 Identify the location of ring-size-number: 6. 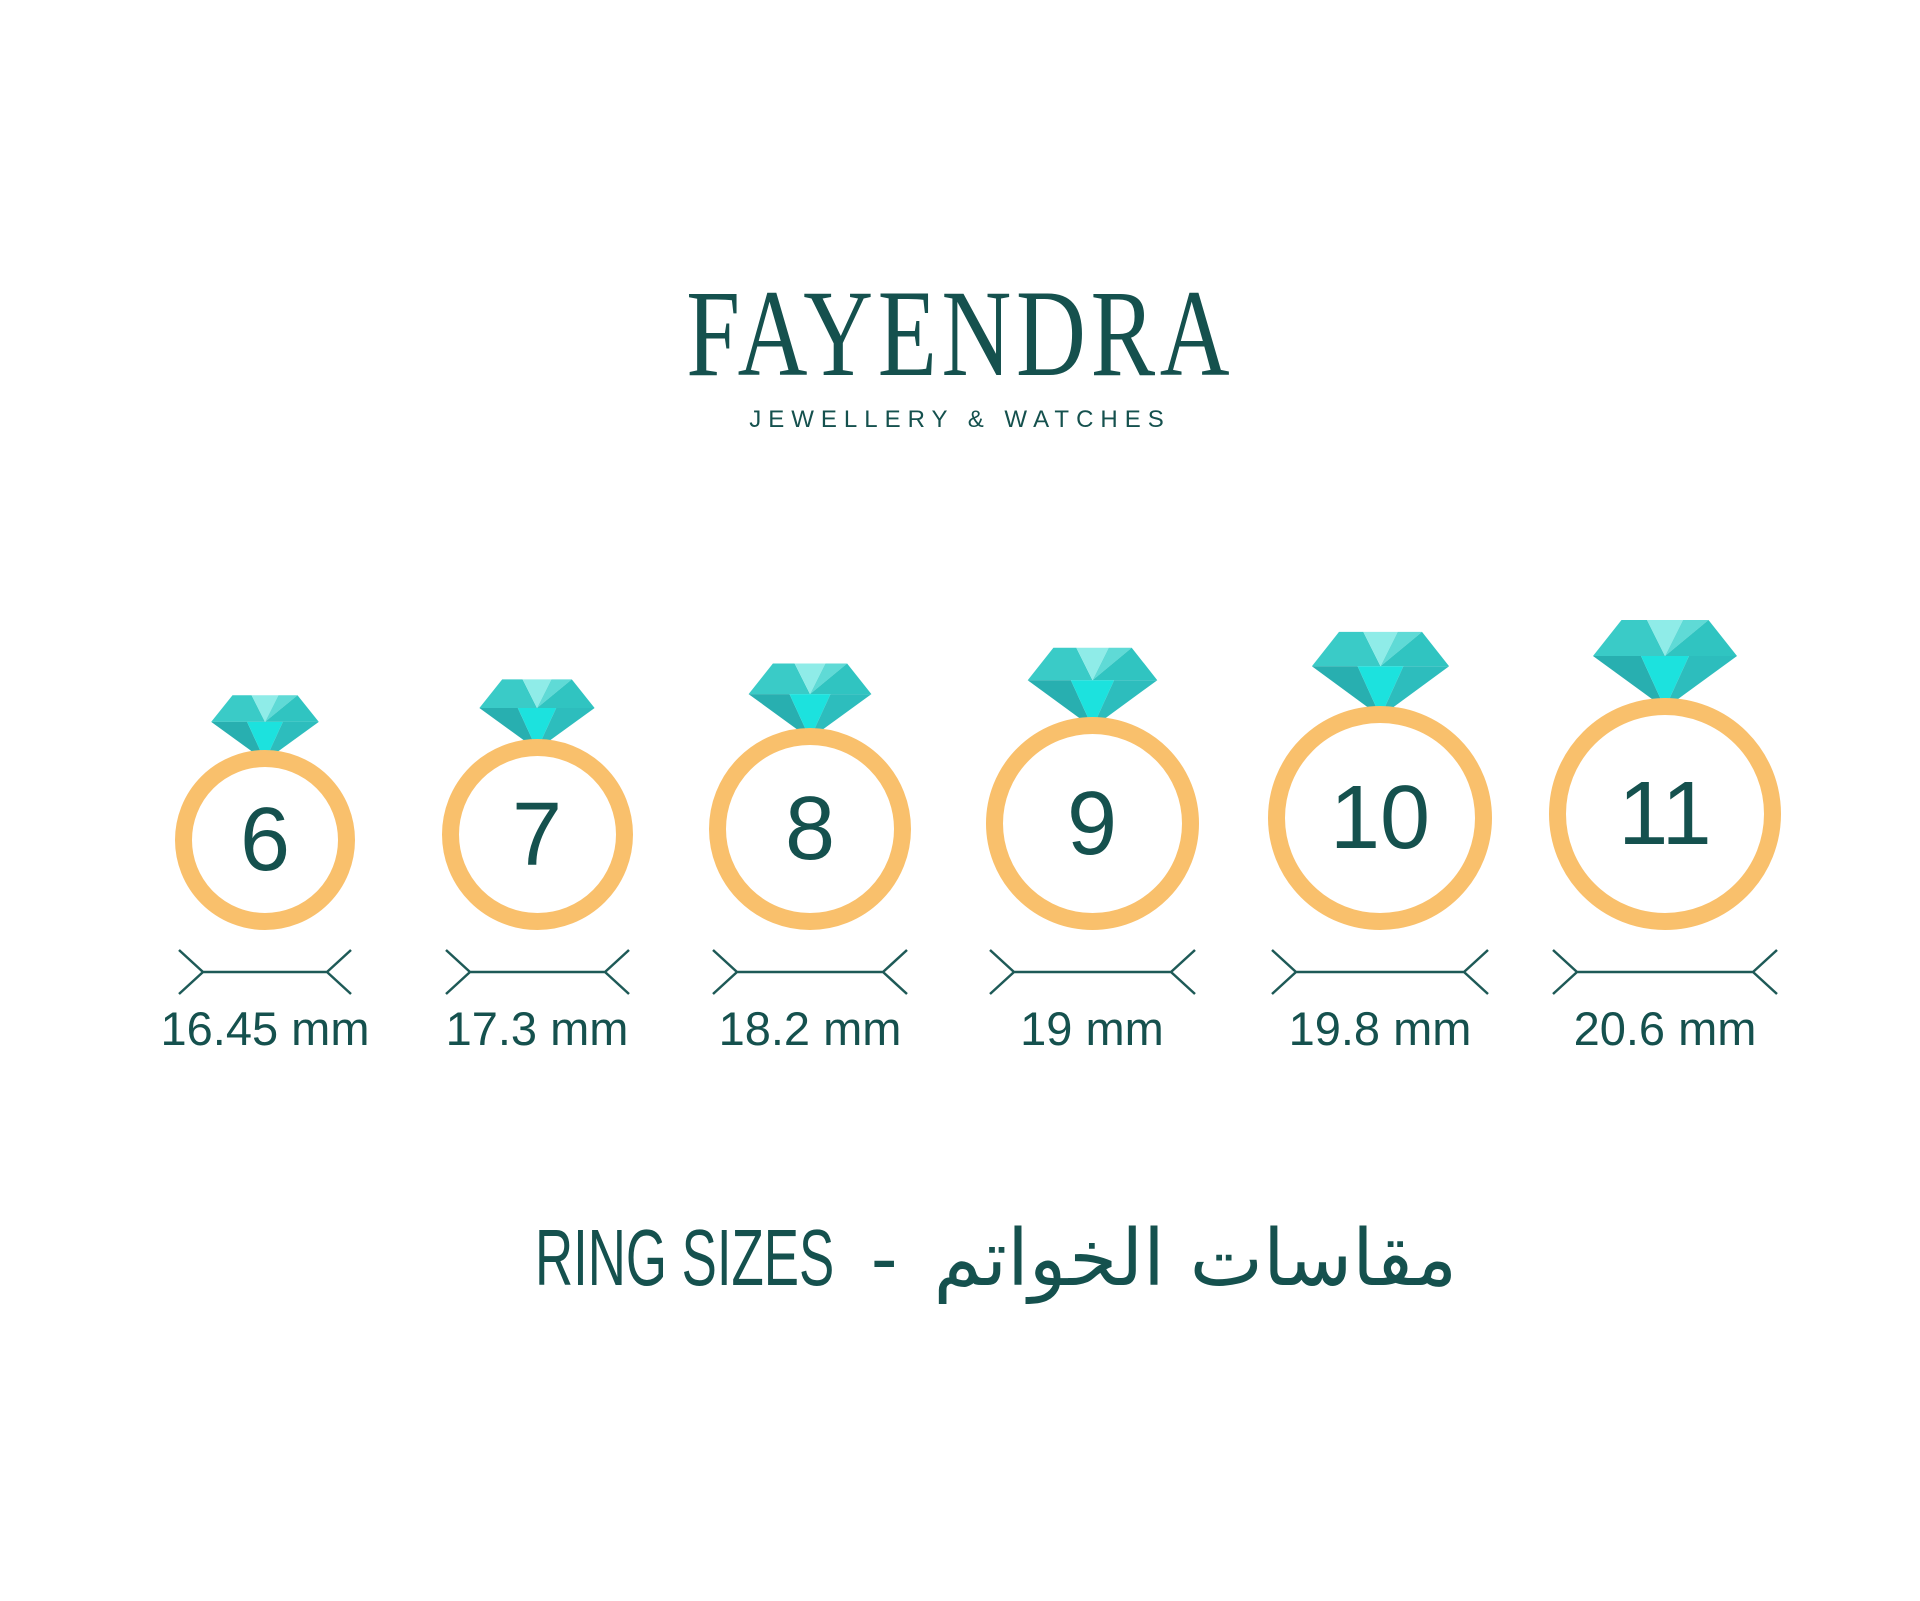
(265, 840).